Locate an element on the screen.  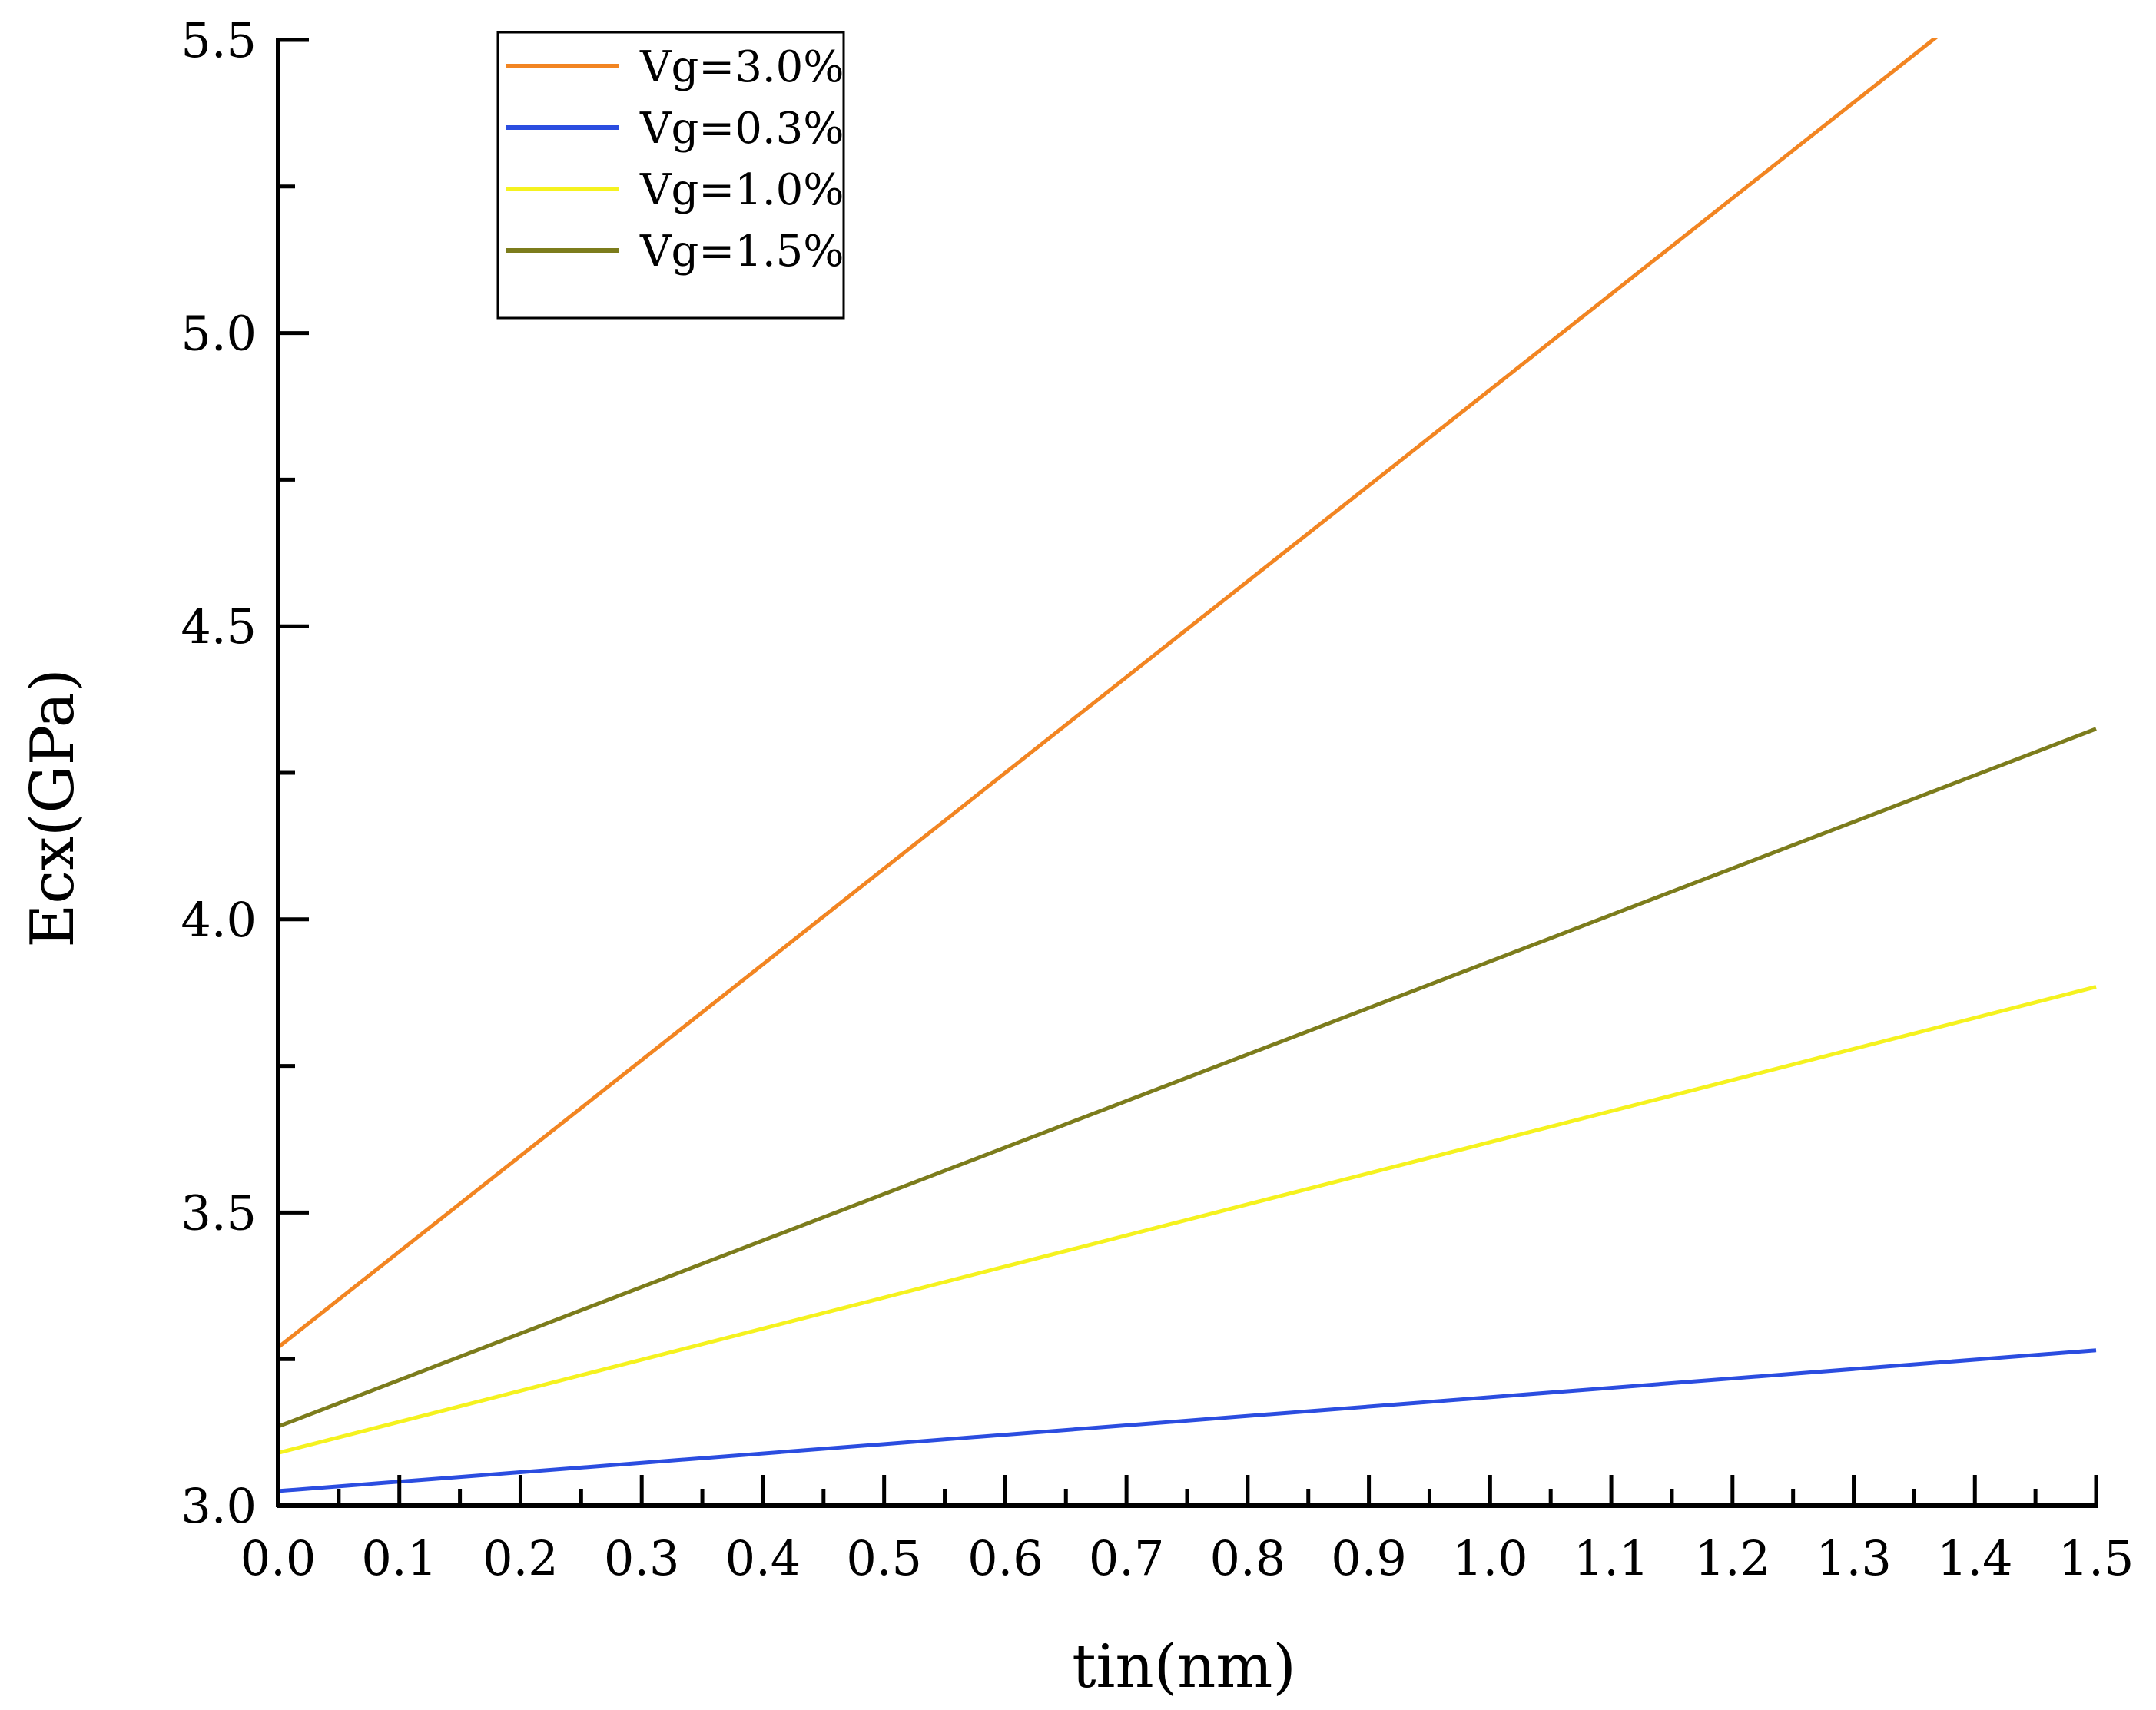
y-tick-label-3: 4.5 is located at coordinates (219, 626).